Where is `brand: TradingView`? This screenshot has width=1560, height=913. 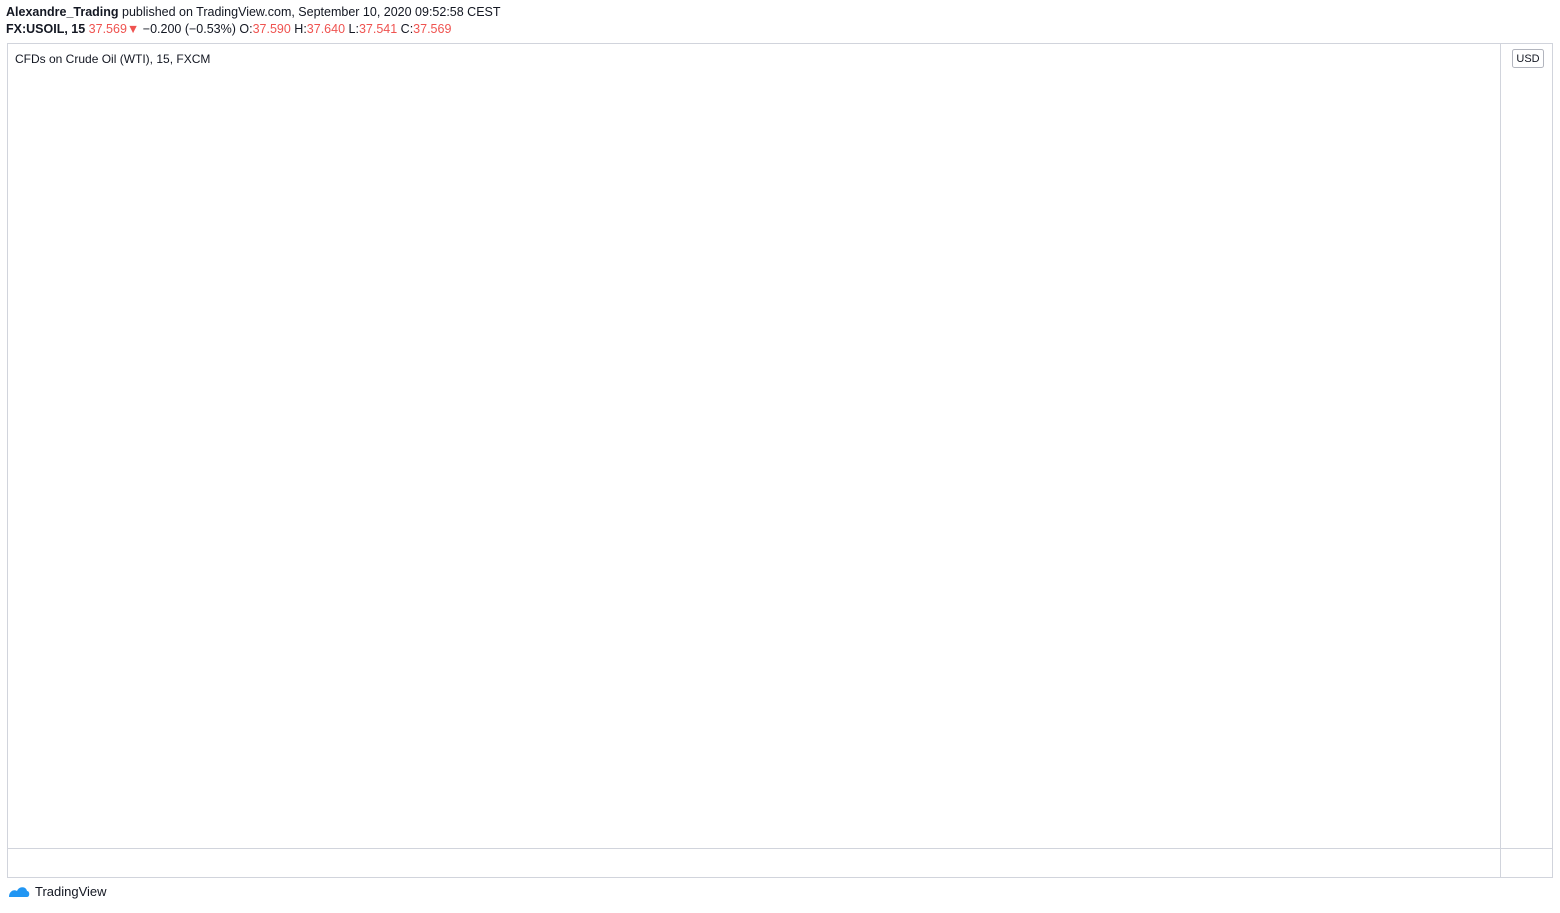
brand: TradingView is located at coordinates (71, 891).